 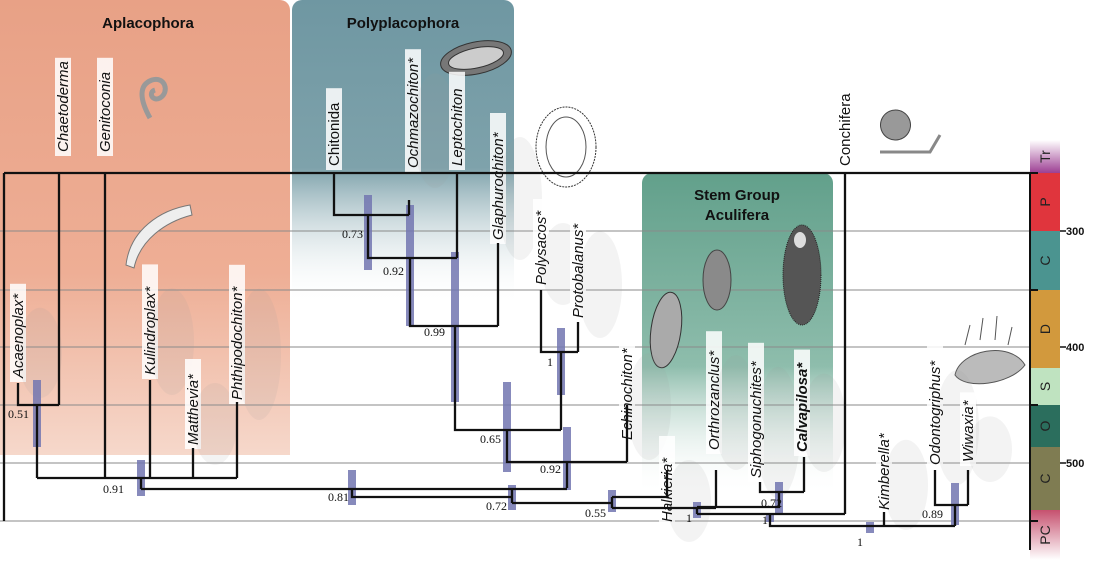 I want to click on kulindroplax-illustration, so click(x=159, y=236).